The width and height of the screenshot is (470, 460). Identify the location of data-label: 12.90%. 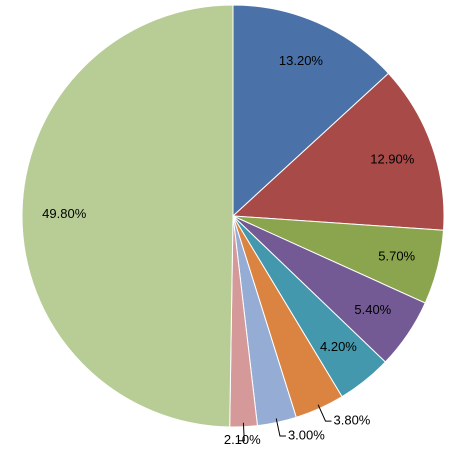
(392, 159).